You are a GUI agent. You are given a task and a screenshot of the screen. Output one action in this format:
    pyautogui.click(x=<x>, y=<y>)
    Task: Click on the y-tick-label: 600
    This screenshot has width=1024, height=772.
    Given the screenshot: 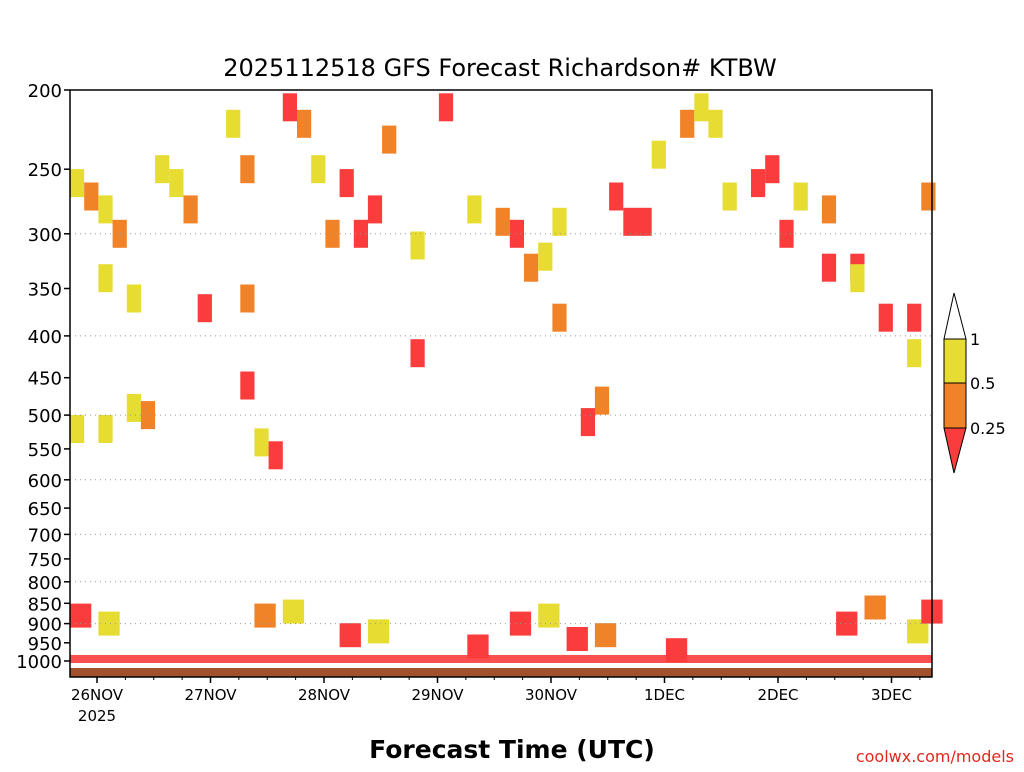 What is the action you would take?
    pyautogui.click(x=45, y=481)
    